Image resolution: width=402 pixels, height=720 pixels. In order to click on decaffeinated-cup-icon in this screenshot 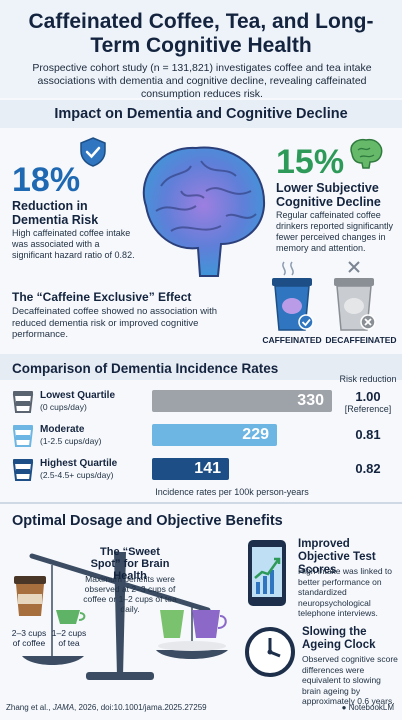, I will do `click(355, 296)`.